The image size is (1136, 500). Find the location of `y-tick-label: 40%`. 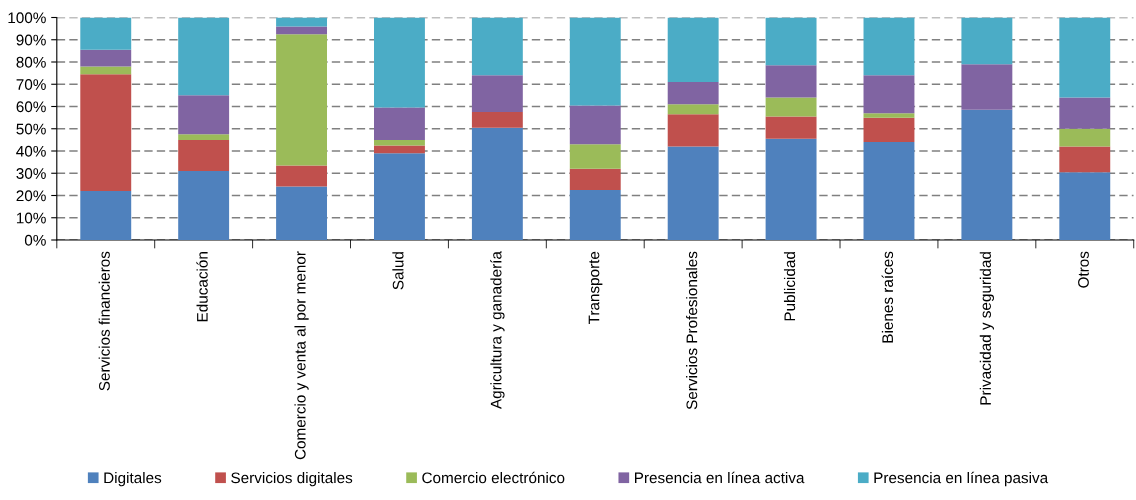

y-tick-label: 40% is located at coordinates (31, 151).